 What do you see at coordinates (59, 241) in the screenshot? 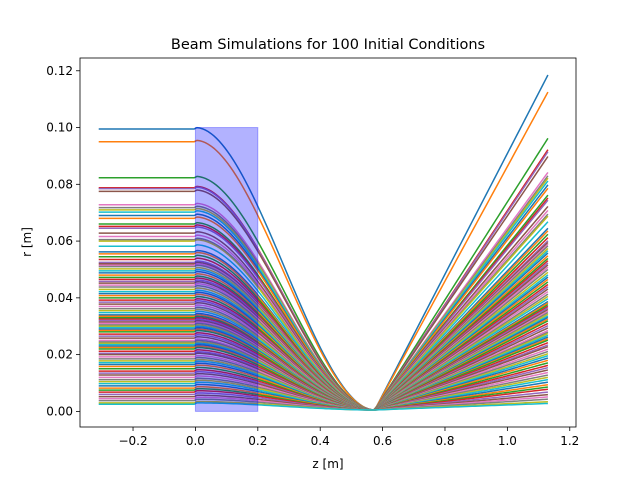
I see `y-tick-label: 0.06` at bounding box center [59, 241].